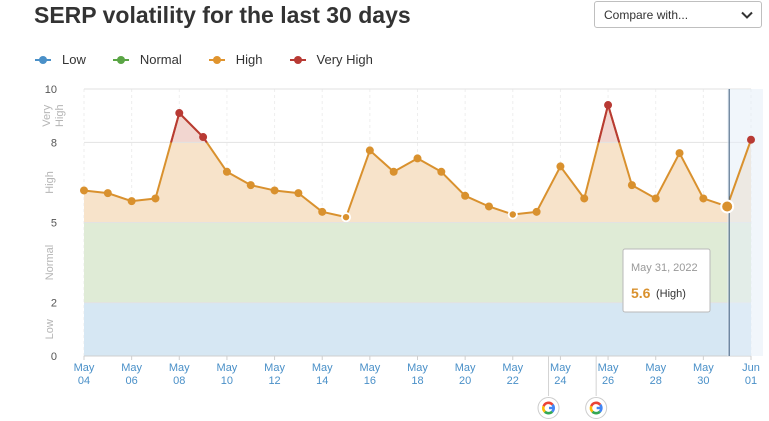 The width and height of the screenshot is (769, 421). I want to click on tooltip: May 31, 2022 5.6 (High), so click(666, 280).